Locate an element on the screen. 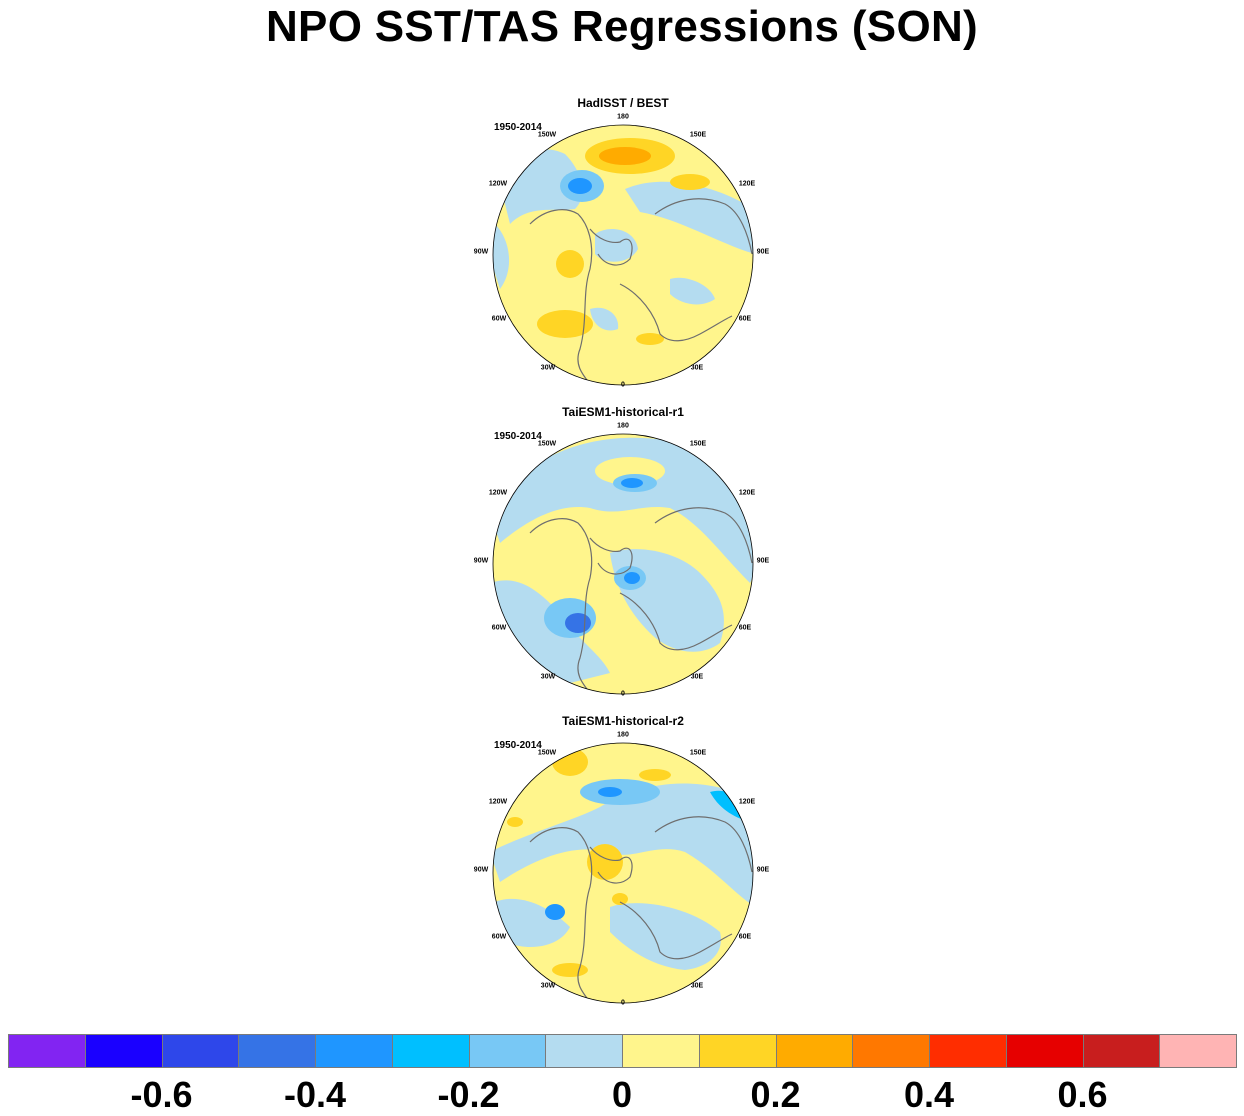  colorbar-tick-label: -0.4 is located at coordinates (315, 1094).